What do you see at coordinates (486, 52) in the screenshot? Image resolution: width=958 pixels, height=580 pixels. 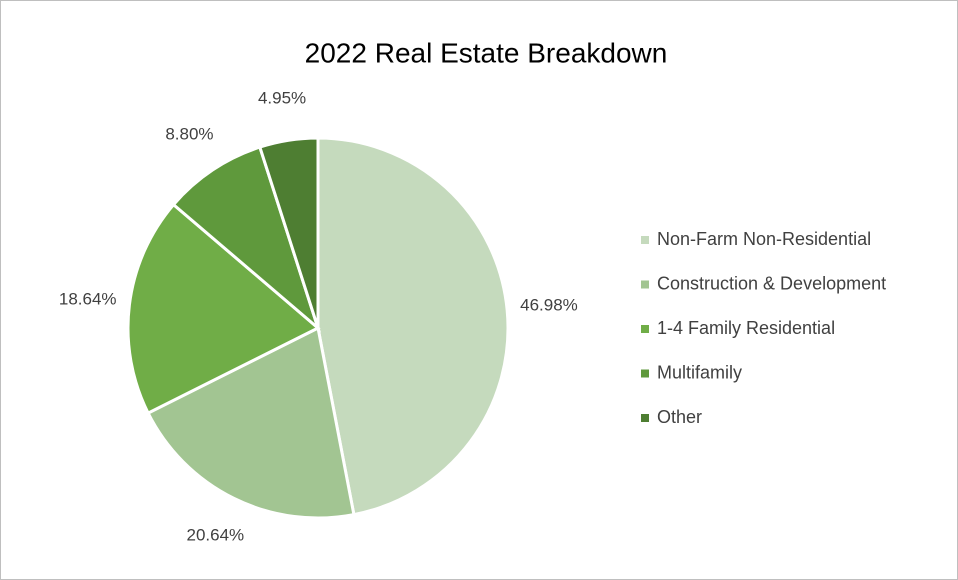 I see `chart-title: 2022 Real Estate Breakdown` at bounding box center [486, 52].